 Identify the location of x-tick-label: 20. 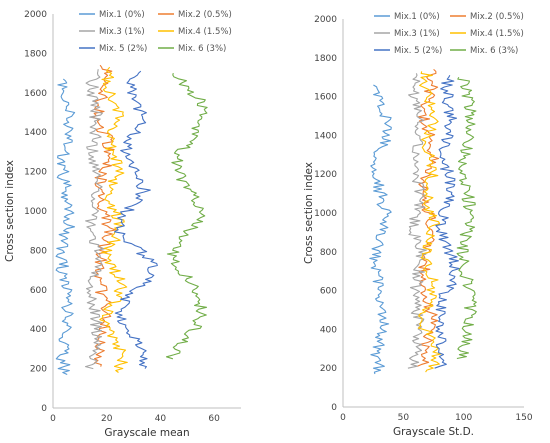
(107, 419).